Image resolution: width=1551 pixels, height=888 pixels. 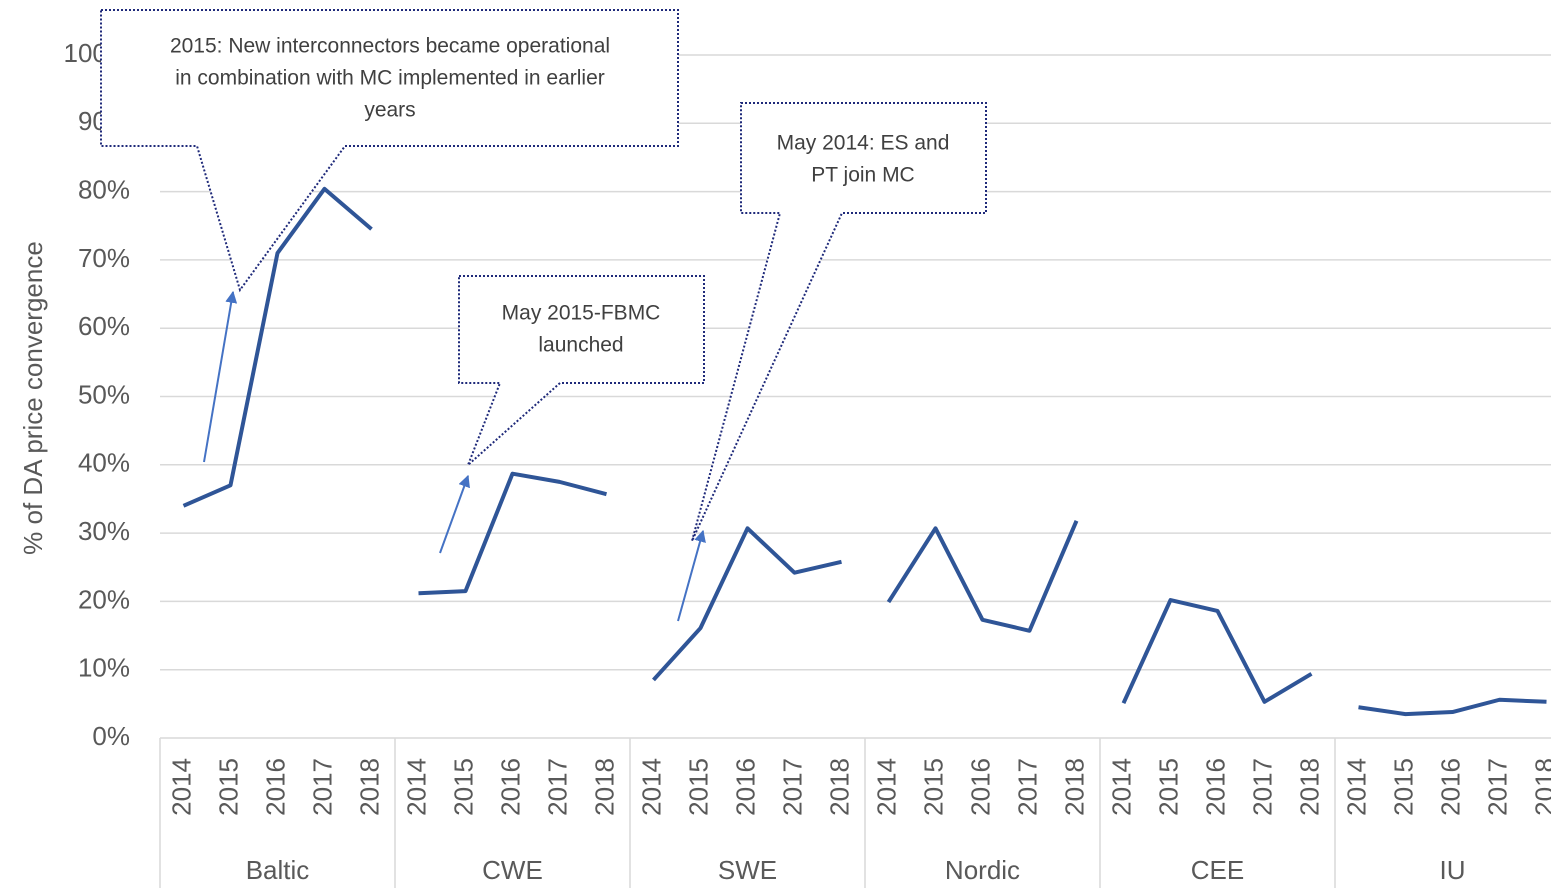 I want to click on y-tick-label: 70%, so click(x=104, y=258).